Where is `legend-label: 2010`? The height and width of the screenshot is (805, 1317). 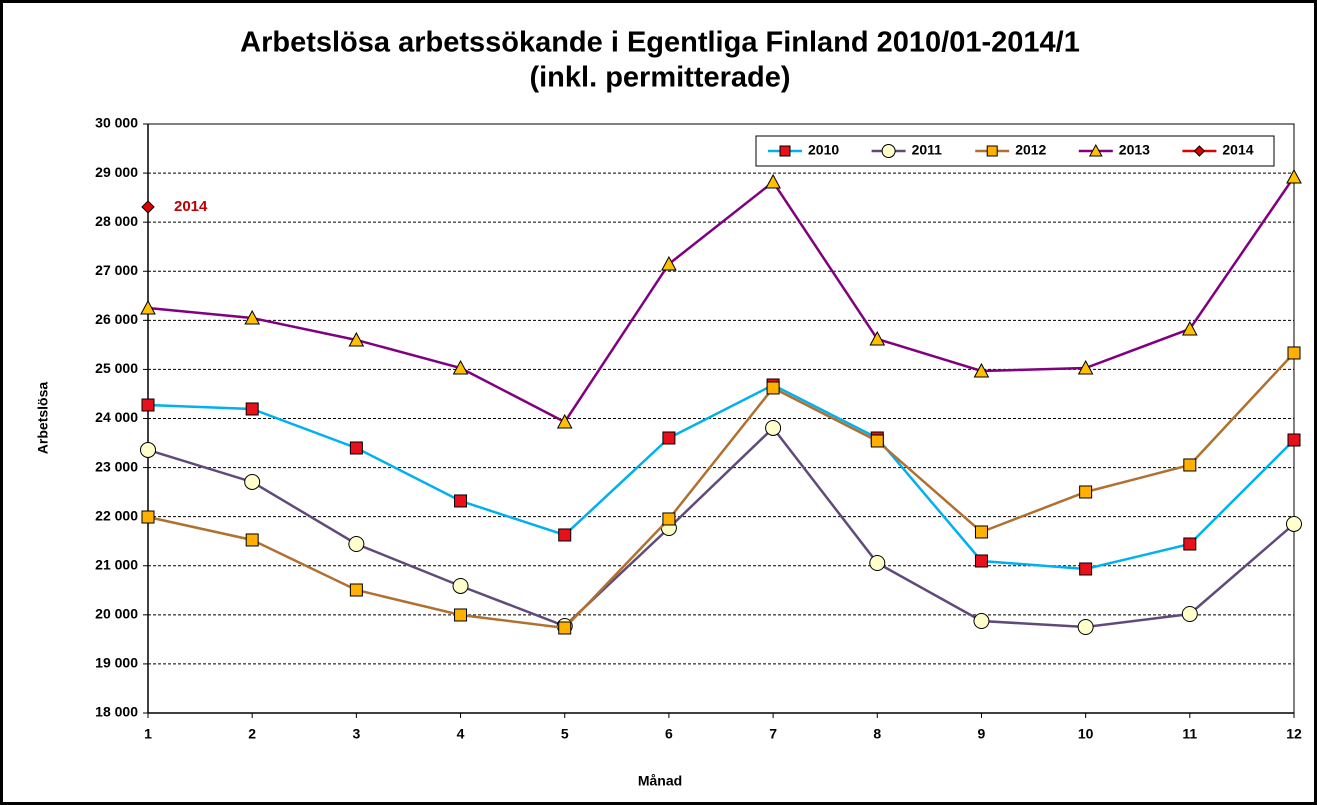
legend-label: 2010 is located at coordinates (823, 150).